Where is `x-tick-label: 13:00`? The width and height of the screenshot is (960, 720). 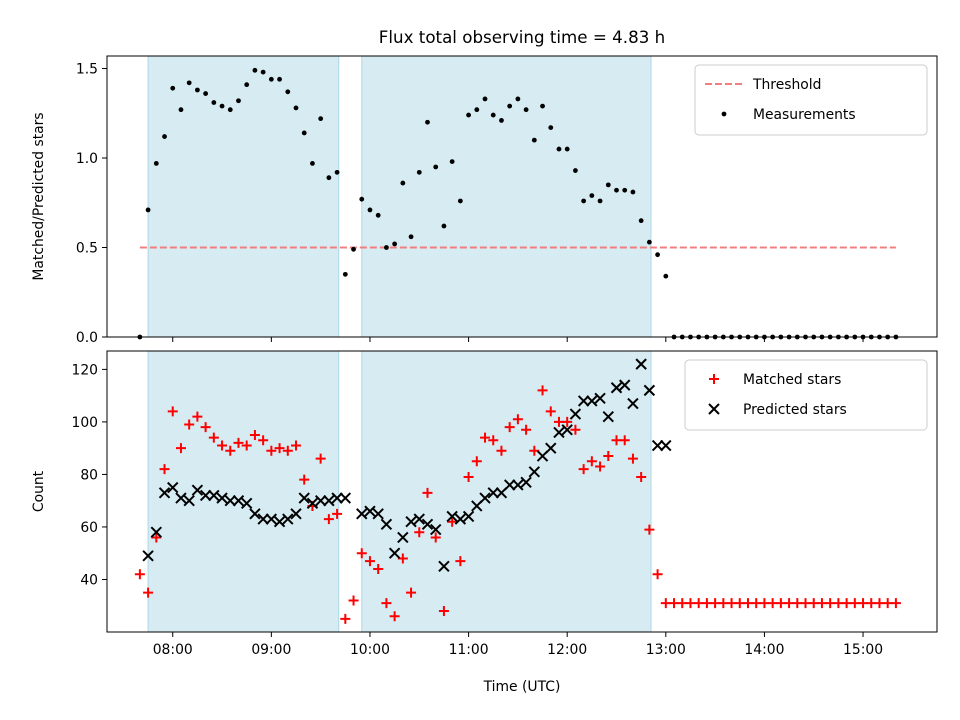
x-tick-label: 13:00 is located at coordinates (666, 650).